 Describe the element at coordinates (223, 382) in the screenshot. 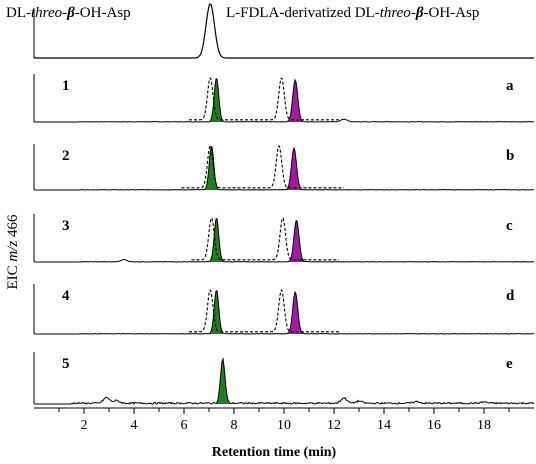

I see `green-peak-e` at that location.